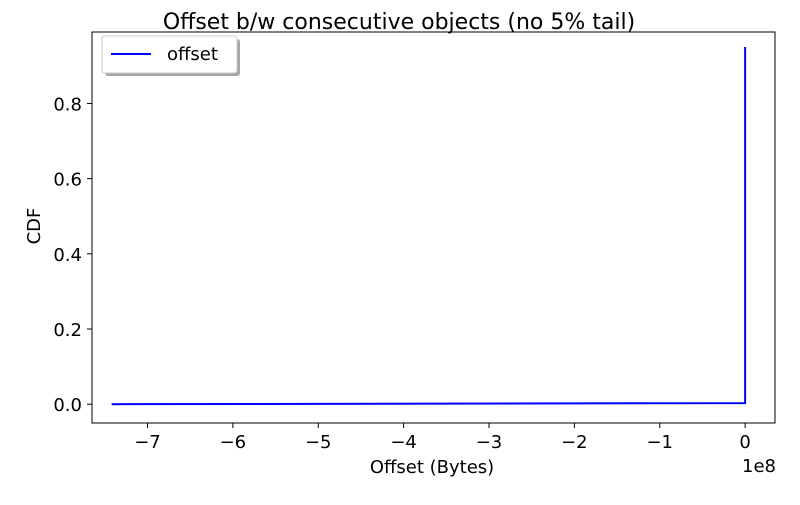  I want to click on x-tick-label: −6, so click(233, 442).